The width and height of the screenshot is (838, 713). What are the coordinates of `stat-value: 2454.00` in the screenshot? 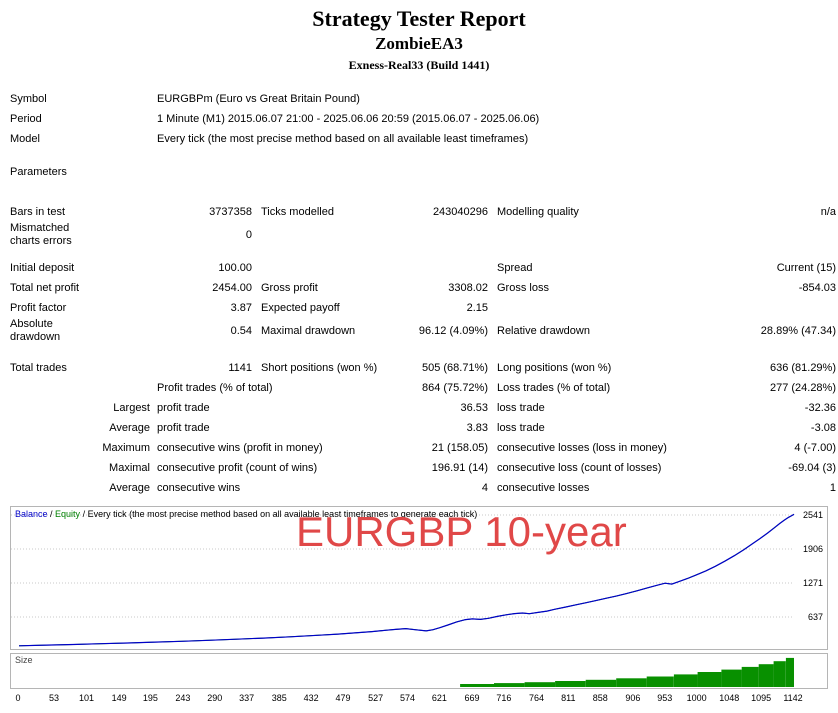 It's located at (232, 287).